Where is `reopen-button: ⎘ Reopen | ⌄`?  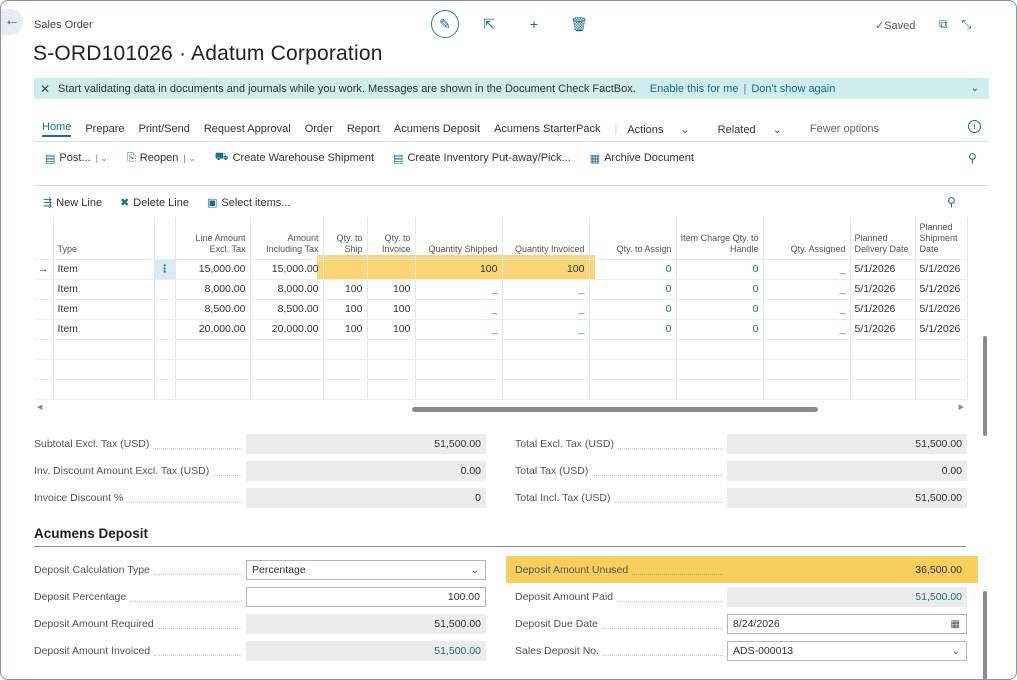
reopen-button: ⎘ Reopen | ⌄ is located at coordinates (161, 158).